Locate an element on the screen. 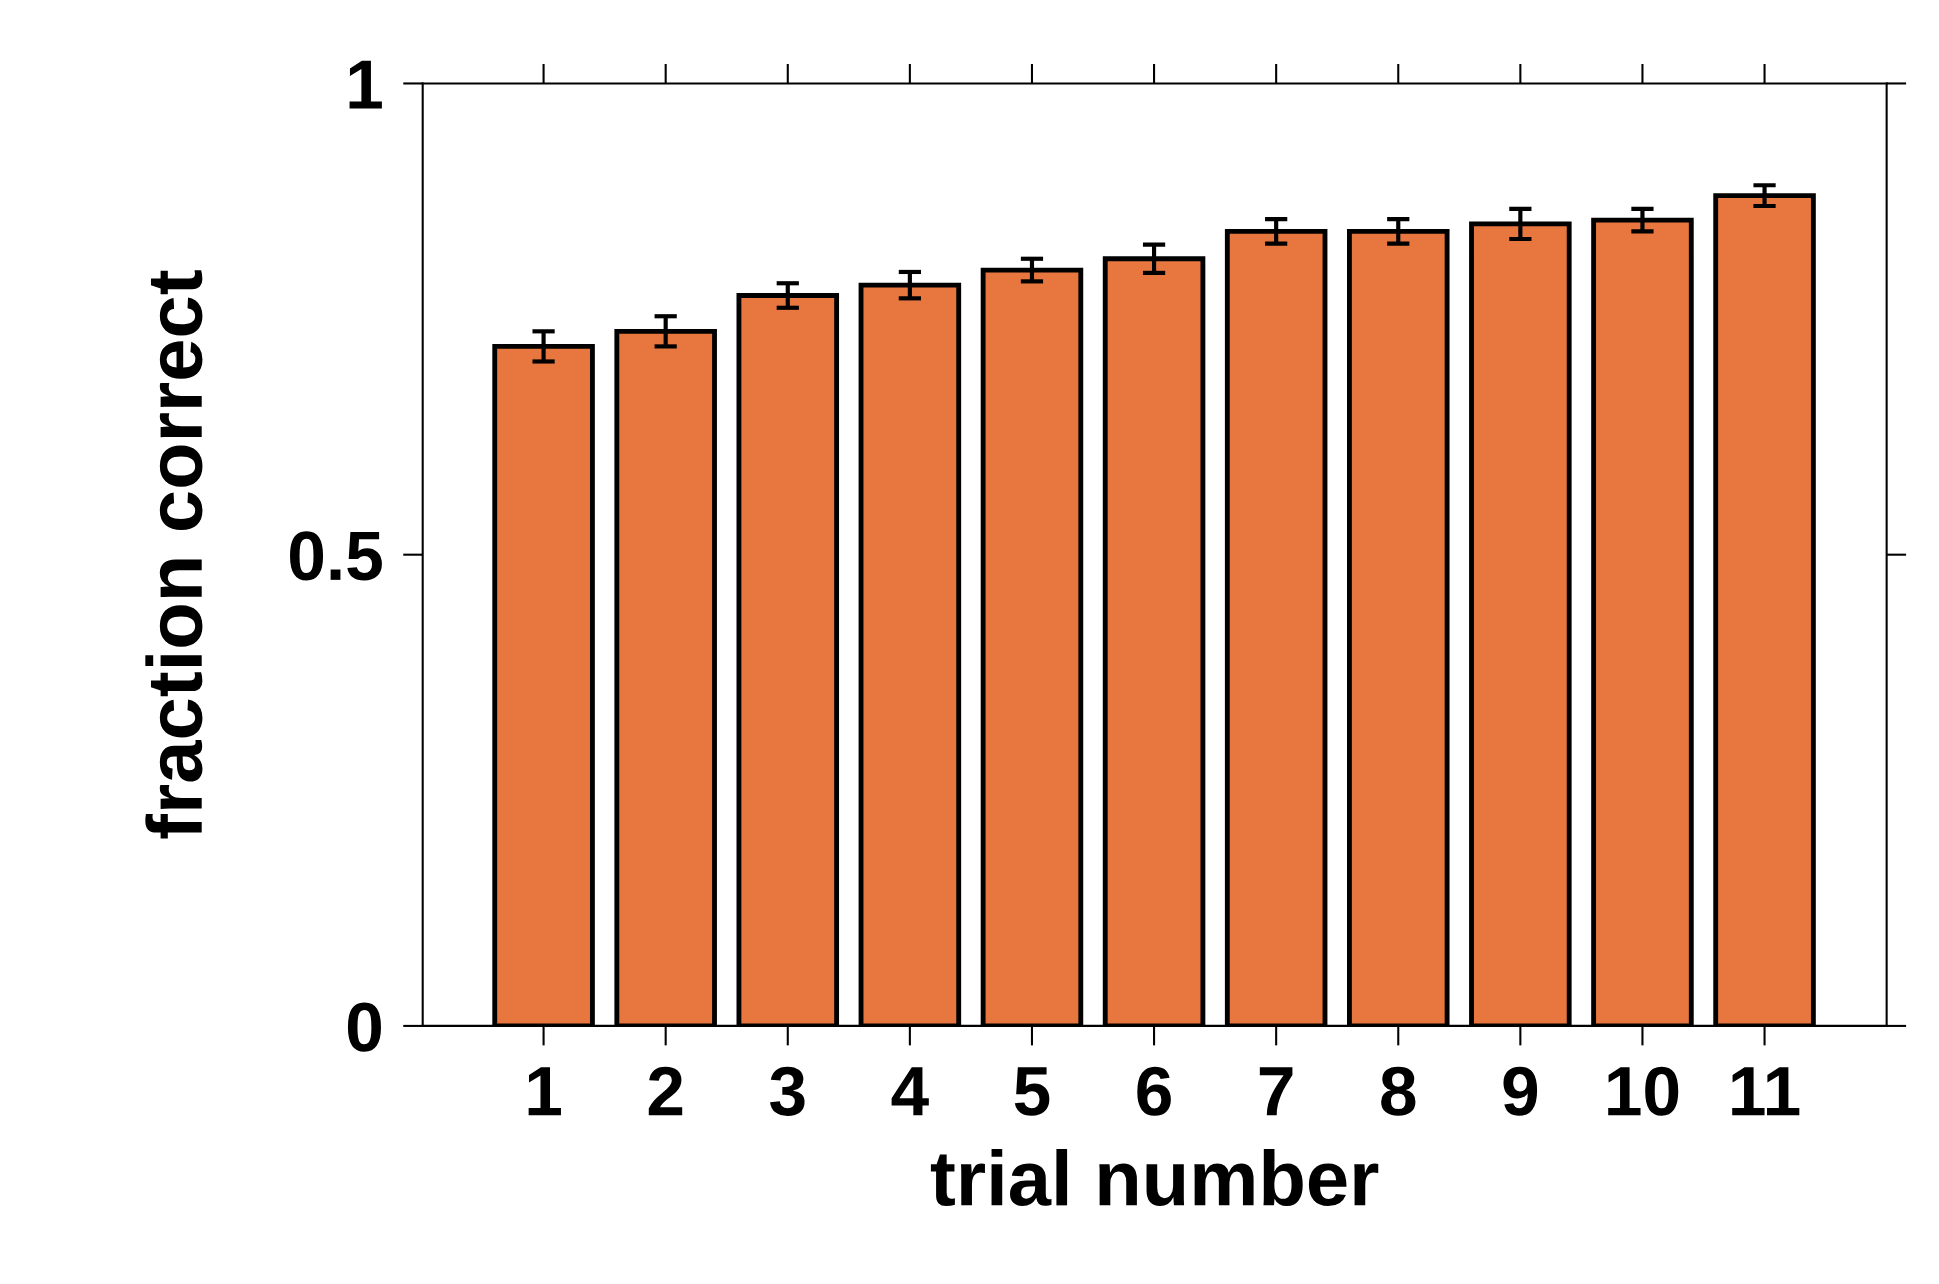  y-tick-label: 0 is located at coordinates (364, 1027).